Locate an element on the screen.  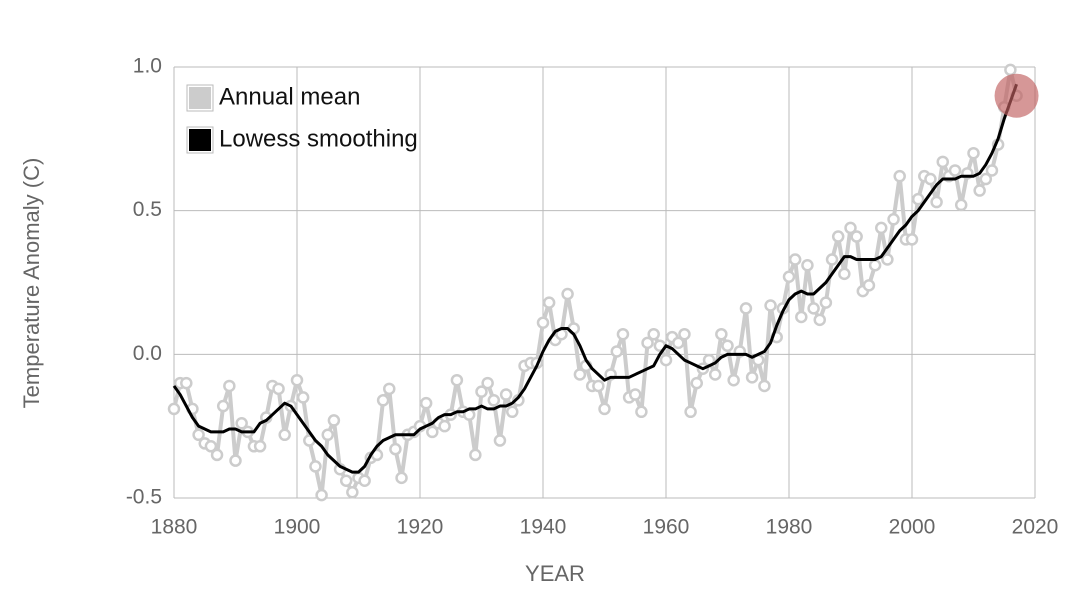
x-tick-label: 1980 is located at coordinates (789, 527).